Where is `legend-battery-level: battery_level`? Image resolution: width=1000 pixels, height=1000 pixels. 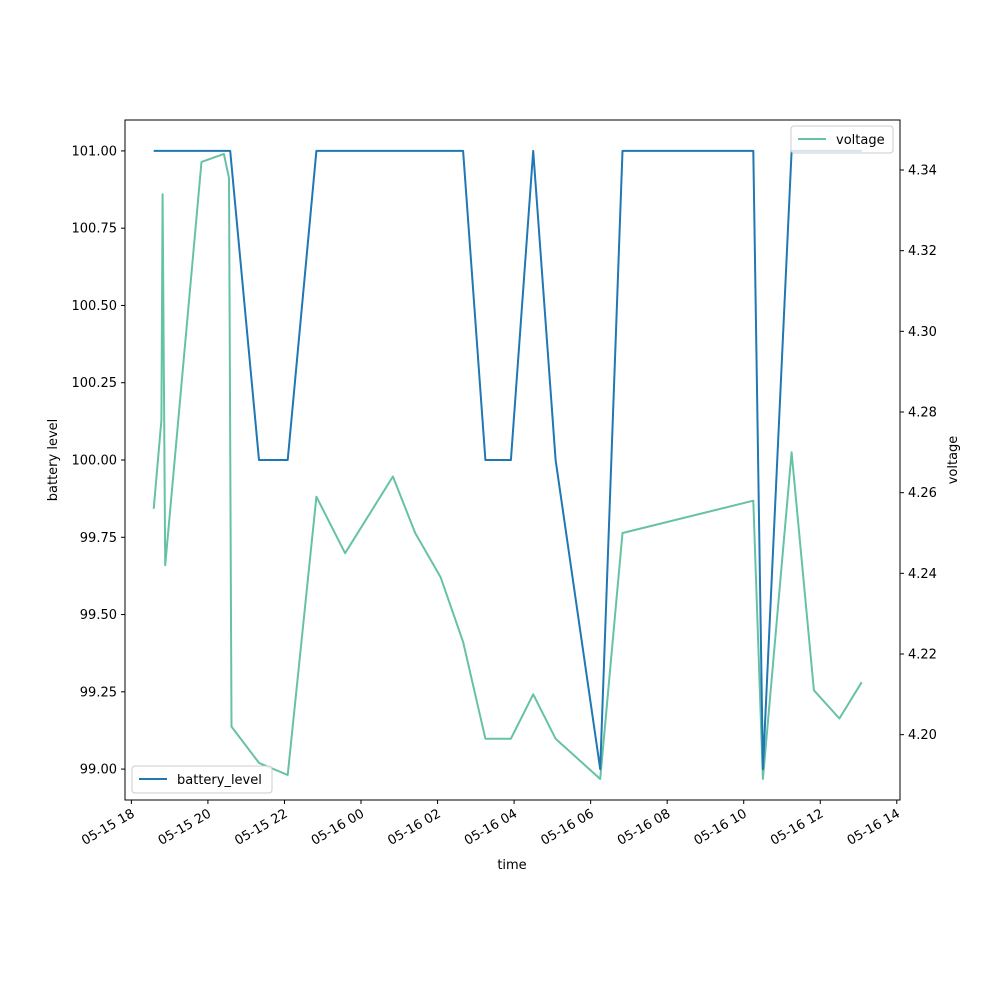
legend-battery-level: battery_level is located at coordinates (202, 779).